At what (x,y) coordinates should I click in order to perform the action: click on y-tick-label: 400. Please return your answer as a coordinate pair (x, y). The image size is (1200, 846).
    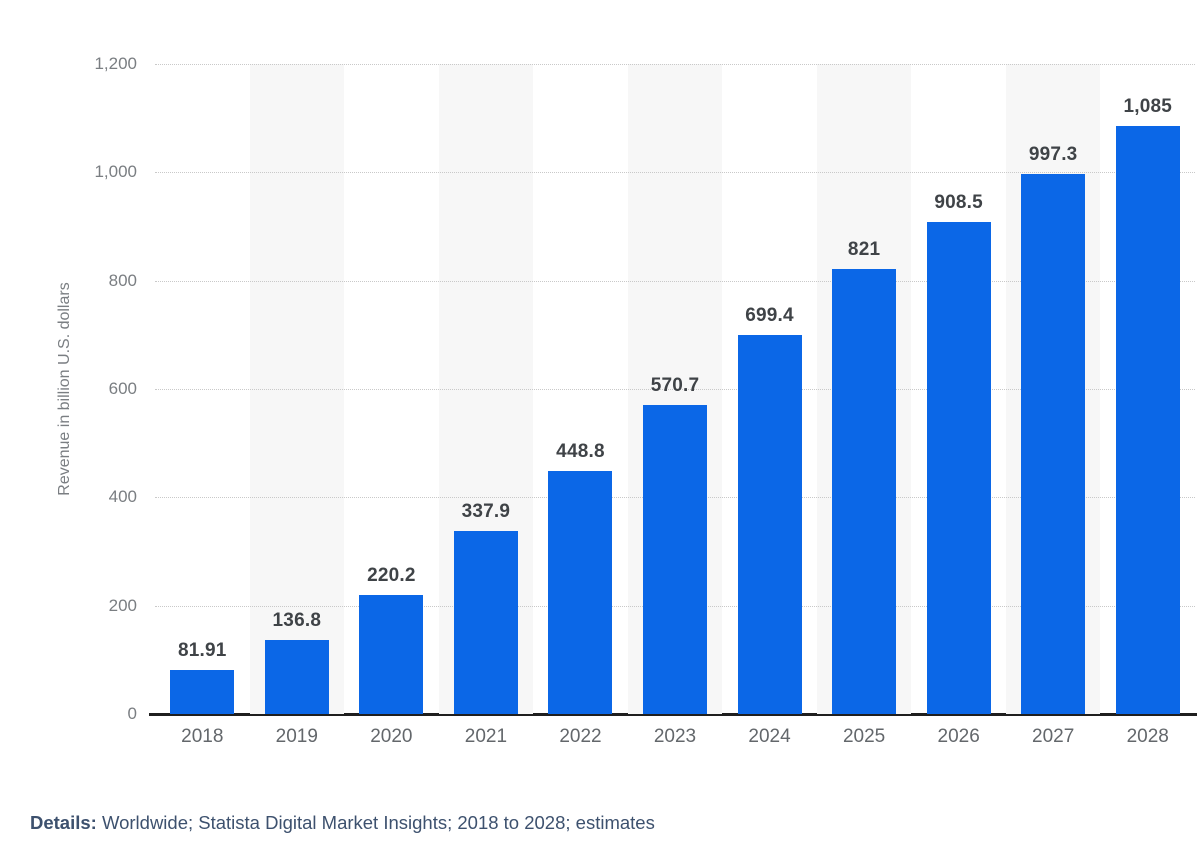
    Looking at the image, I should click on (122, 497).